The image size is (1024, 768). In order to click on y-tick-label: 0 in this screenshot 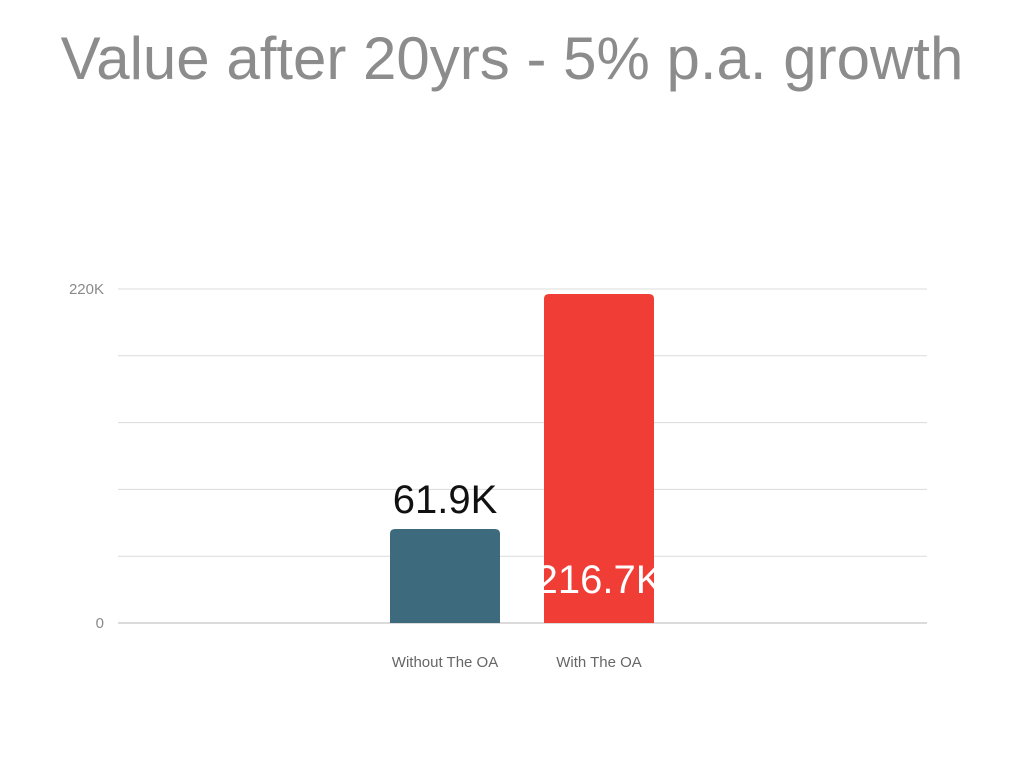, I will do `click(100, 623)`.